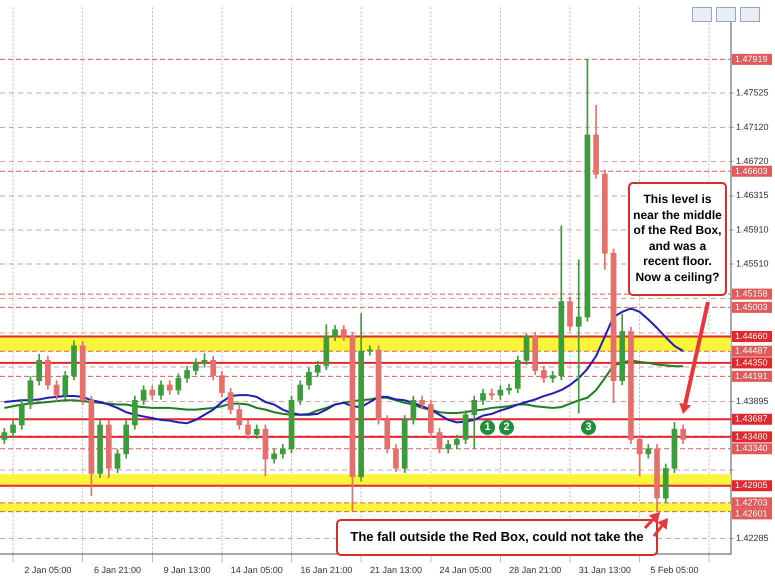 The width and height of the screenshot is (775, 581). What do you see at coordinates (497, 537) in the screenshot?
I see `annotation: The fall outside the Red Box, could not take the` at bounding box center [497, 537].